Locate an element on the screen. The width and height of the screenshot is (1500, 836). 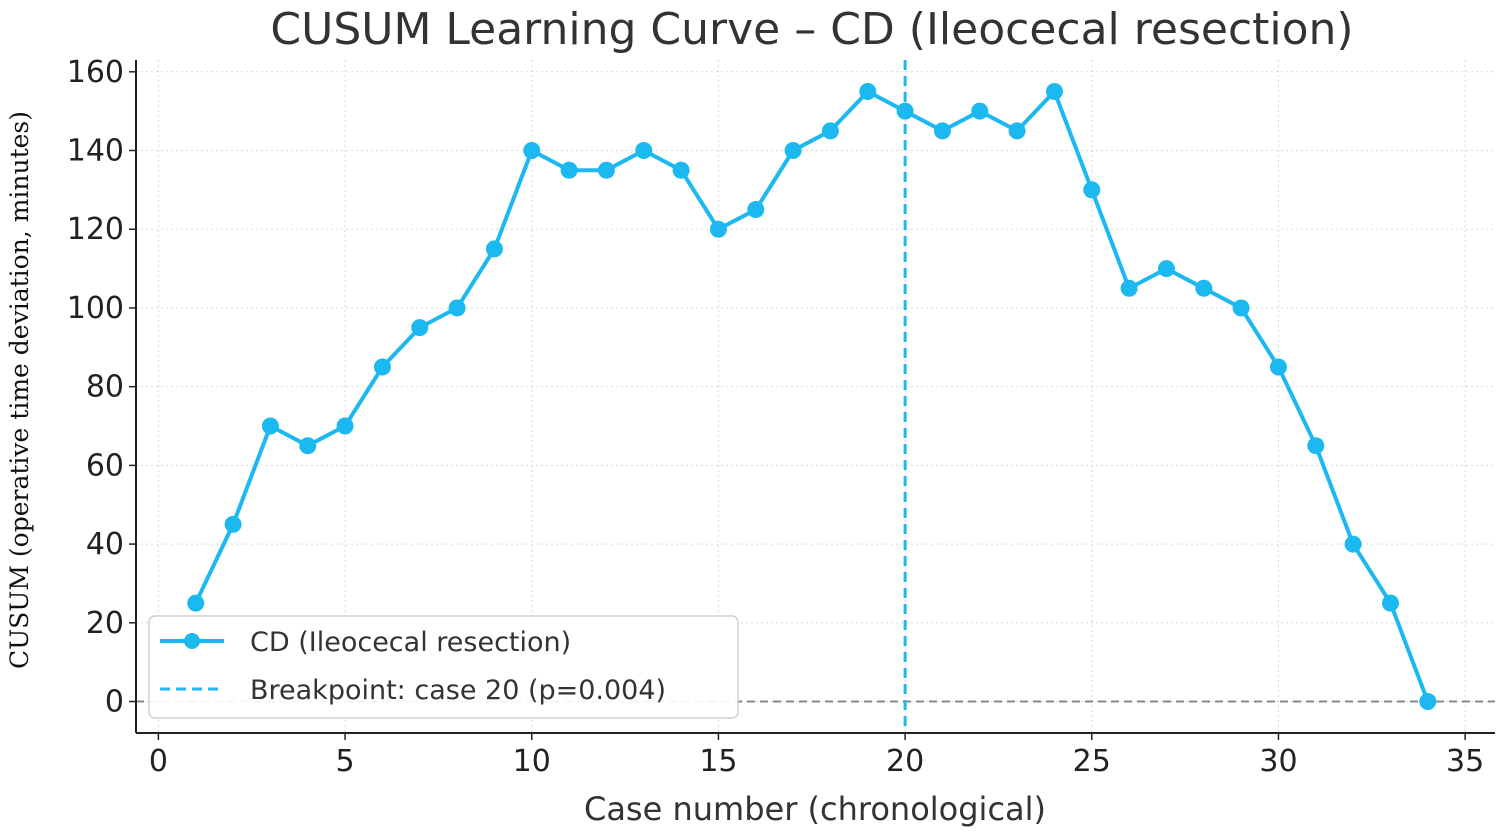
x-tick-label: 30 is located at coordinates (1278, 761).